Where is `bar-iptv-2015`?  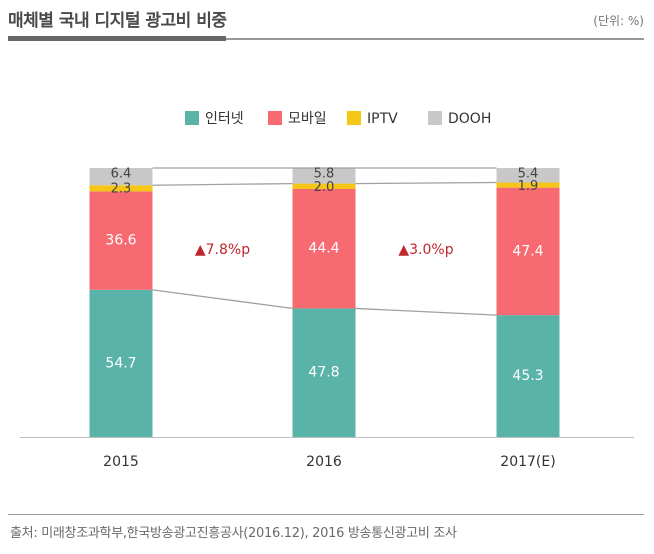 bar-iptv-2015 is located at coordinates (121, 188).